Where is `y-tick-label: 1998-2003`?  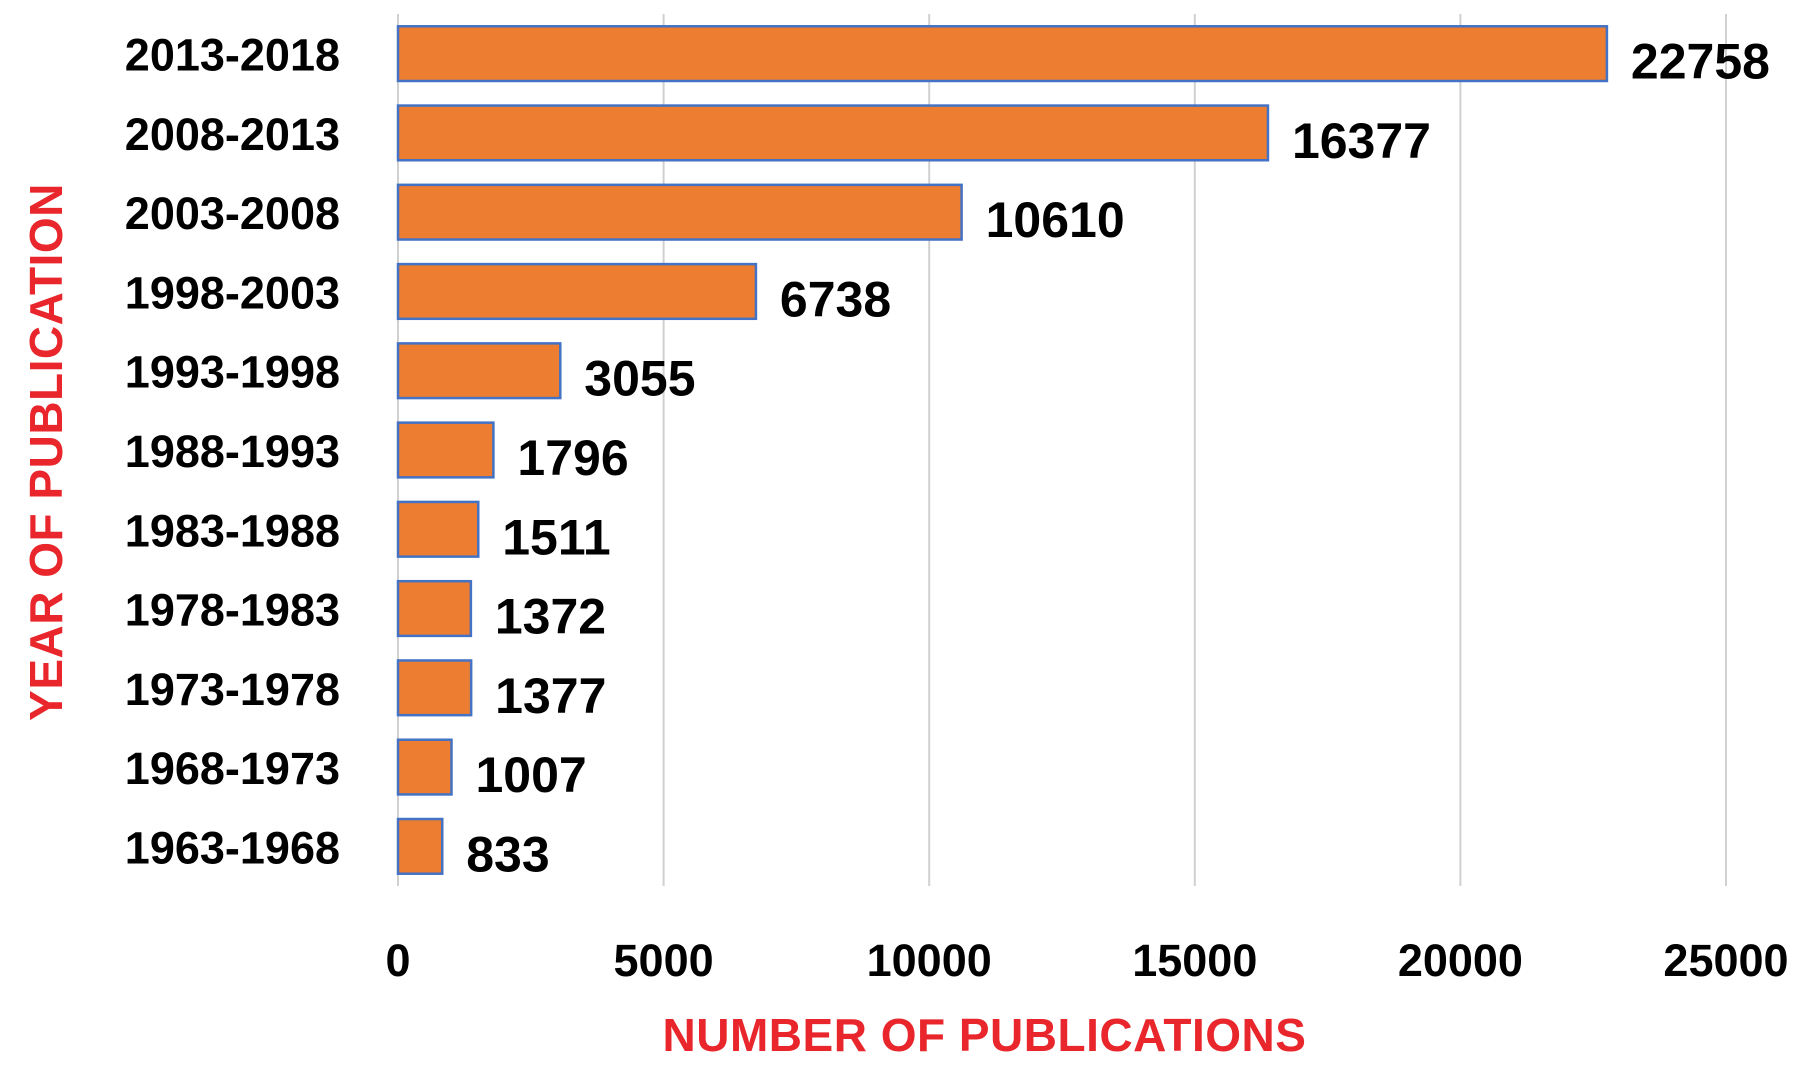
y-tick-label: 1998-2003 is located at coordinates (232, 292).